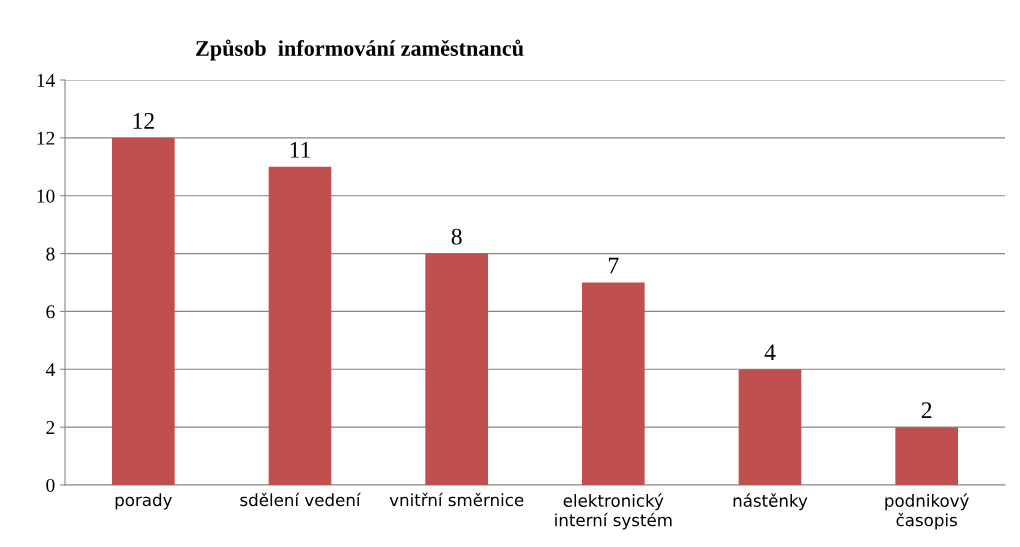 This screenshot has height=547, width=1020. Describe the element at coordinates (46, 138) in the screenshot. I see `y-tick-label: 12` at that location.